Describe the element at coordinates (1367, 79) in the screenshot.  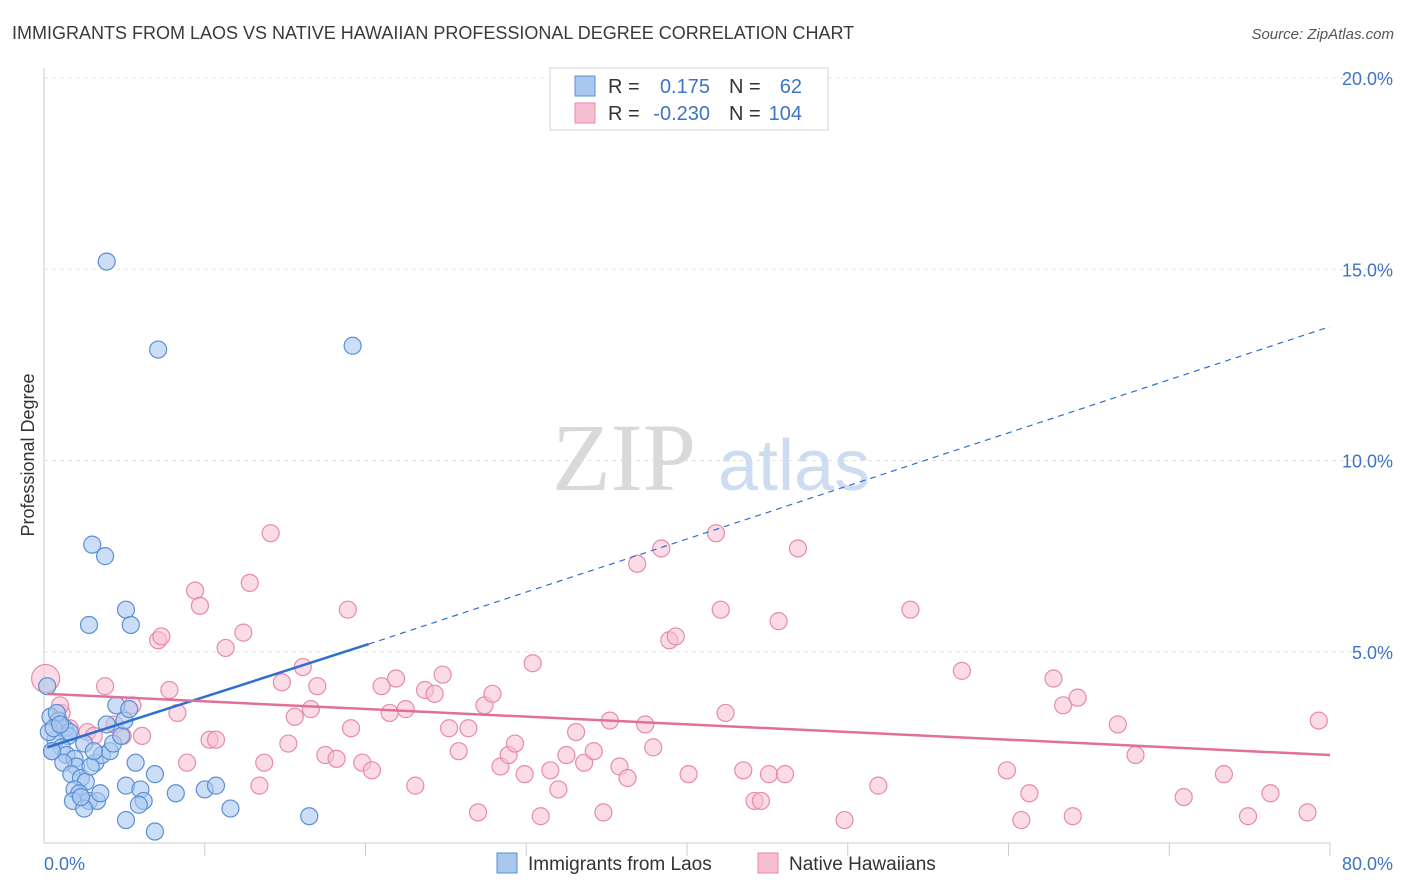
I see `y-tick-label-20: 20.0%` at that location.